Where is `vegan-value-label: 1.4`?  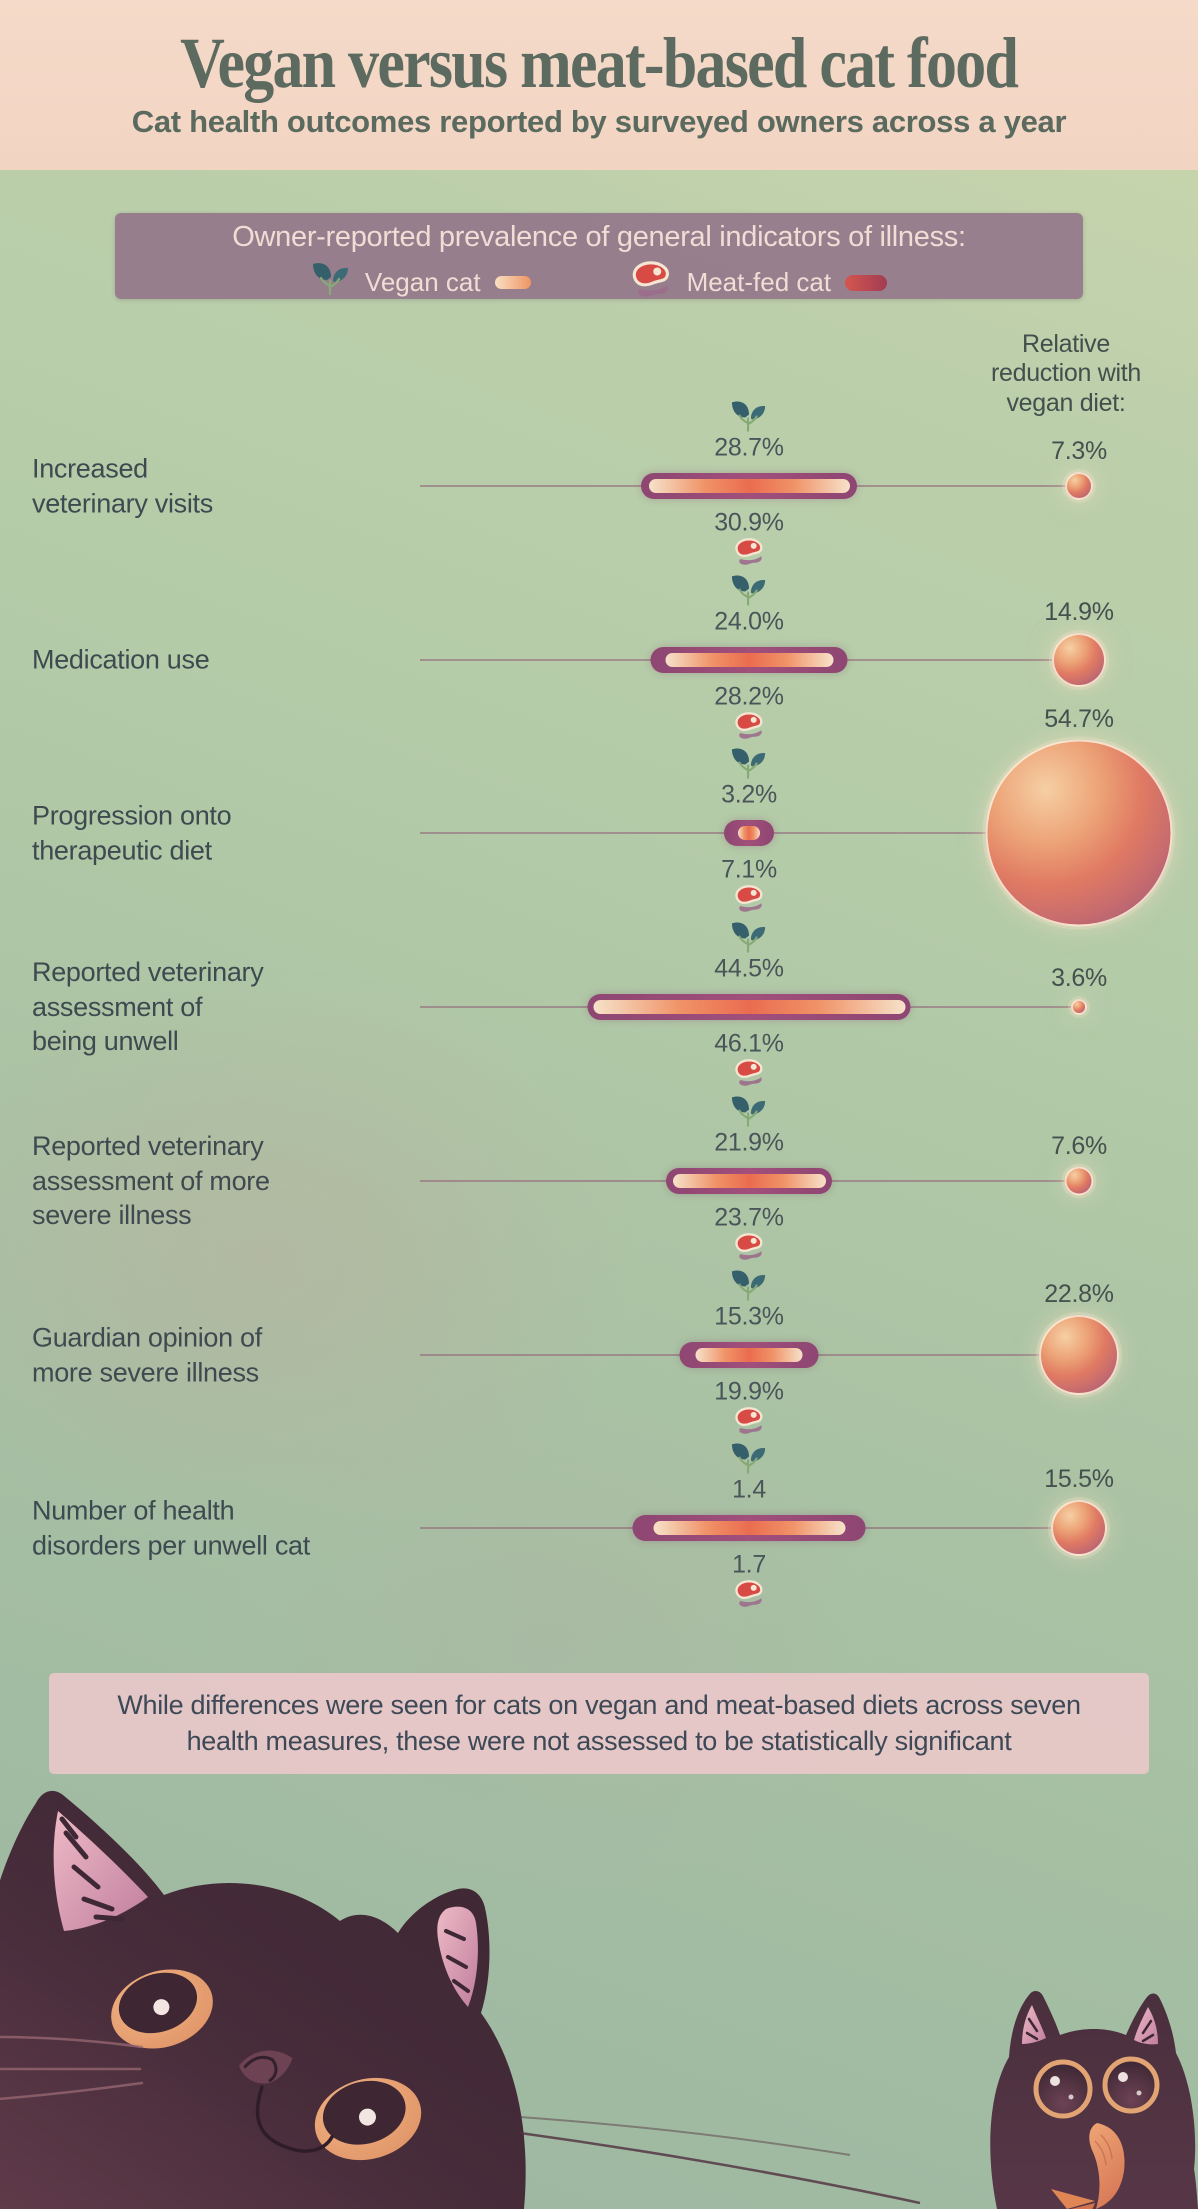
vegan-value-label: 1.4 is located at coordinates (749, 1489).